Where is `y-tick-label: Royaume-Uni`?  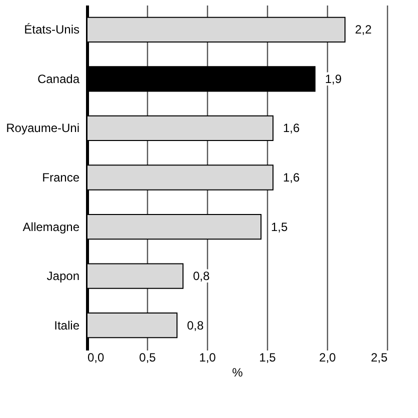
y-tick-label: Royaume-Uni is located at coordinates (43, 128).